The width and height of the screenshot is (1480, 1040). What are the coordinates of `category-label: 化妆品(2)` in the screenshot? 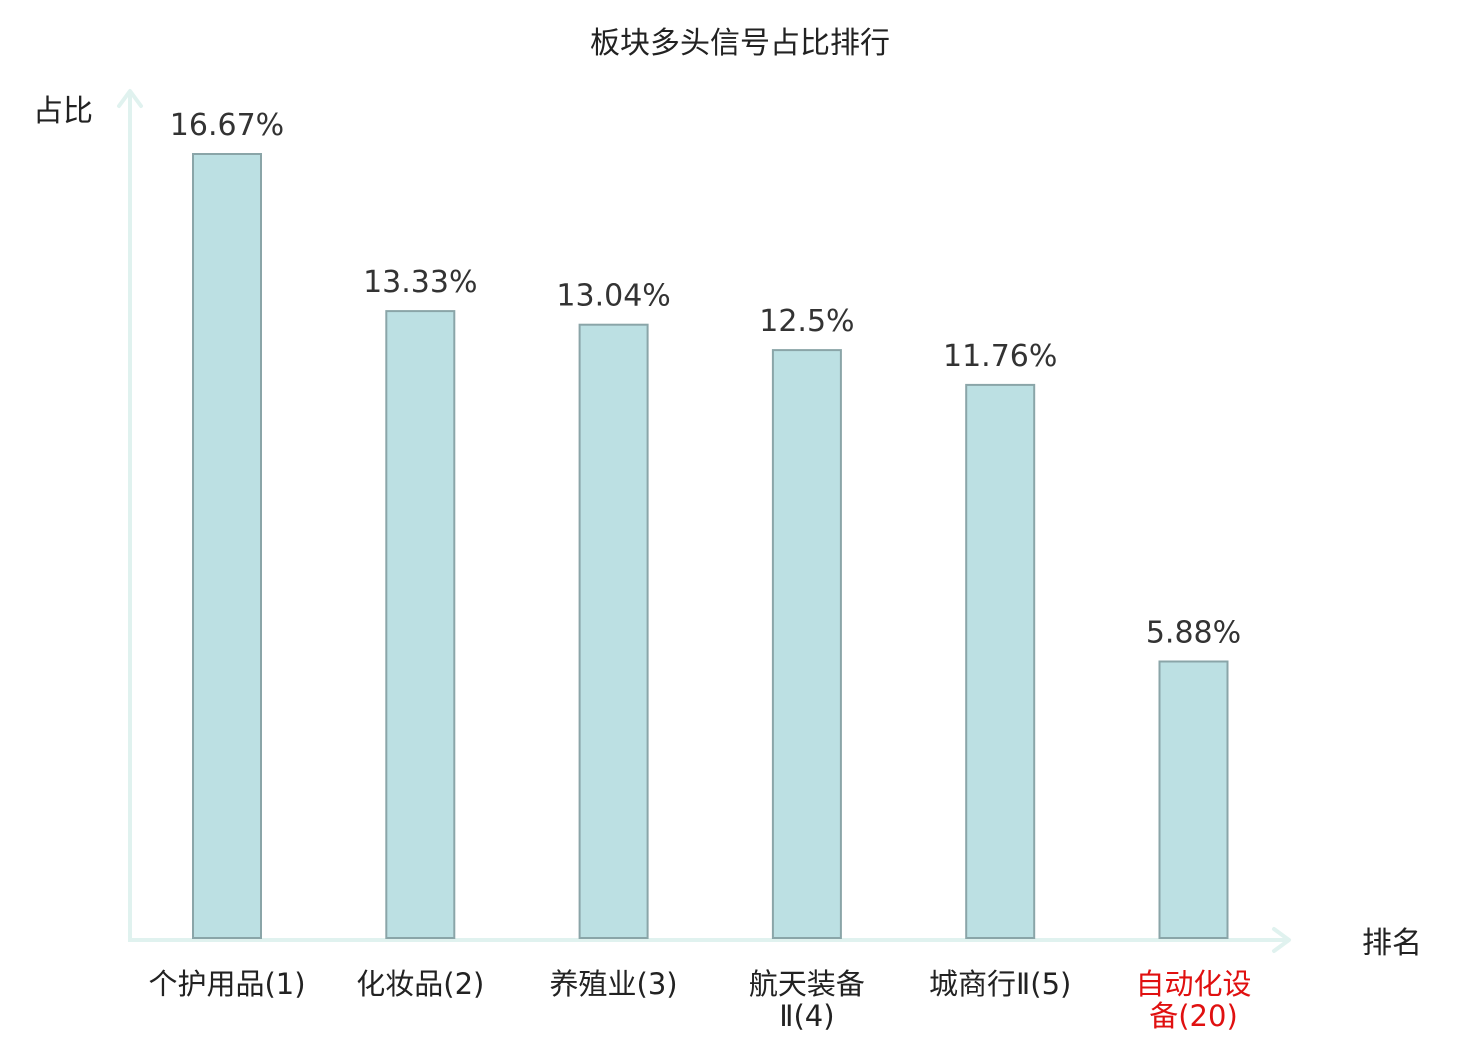 It's located at (420, 984).